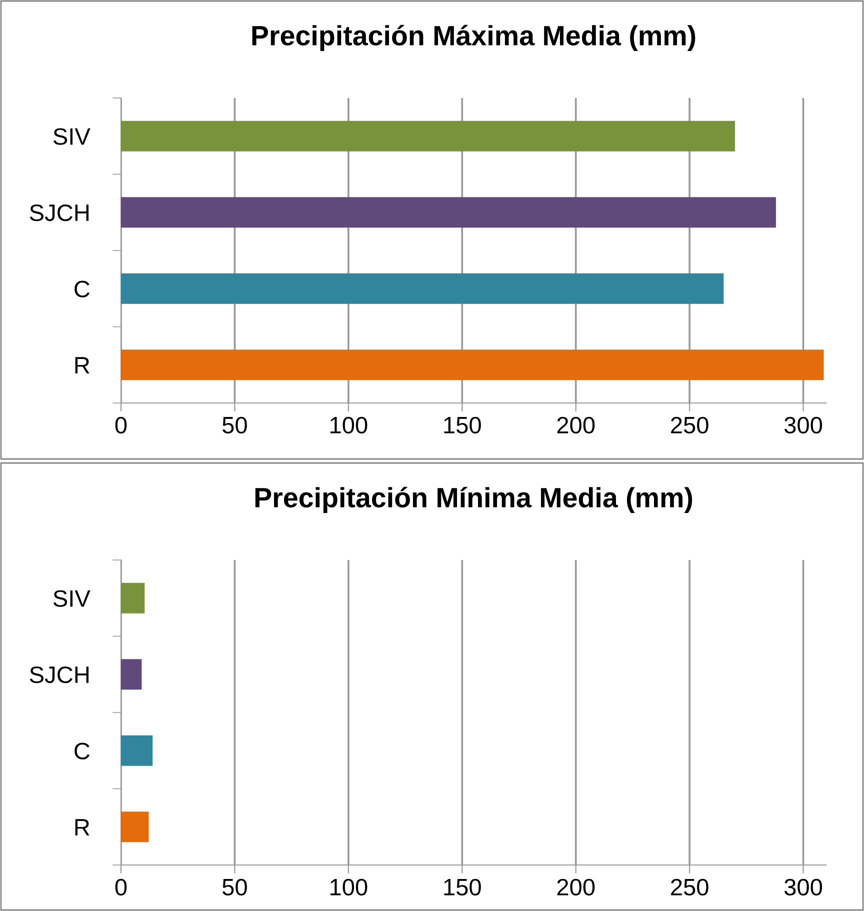 This screenshot has height=911, width=864. What do you see at coordinates (473, 499) in the screenshot?
I see `chart-title: Precipitación Mínima Media (mm)` at bounding box center [473, 499].